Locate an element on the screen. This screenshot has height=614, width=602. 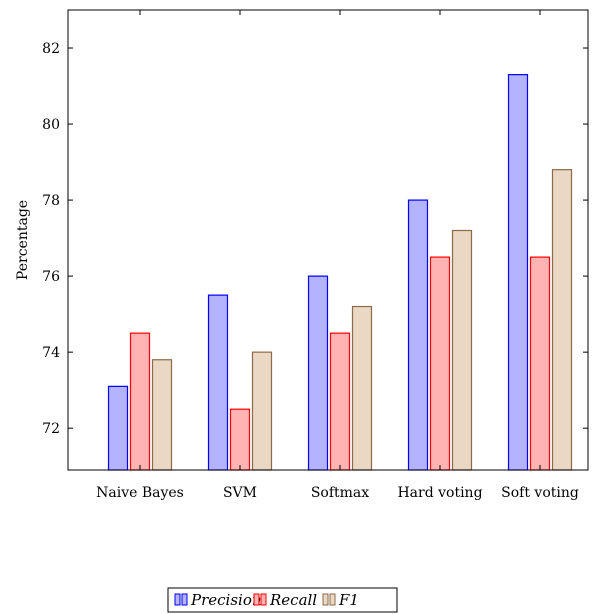
y-tick-label: 76 is located at coordinates (51, 277).